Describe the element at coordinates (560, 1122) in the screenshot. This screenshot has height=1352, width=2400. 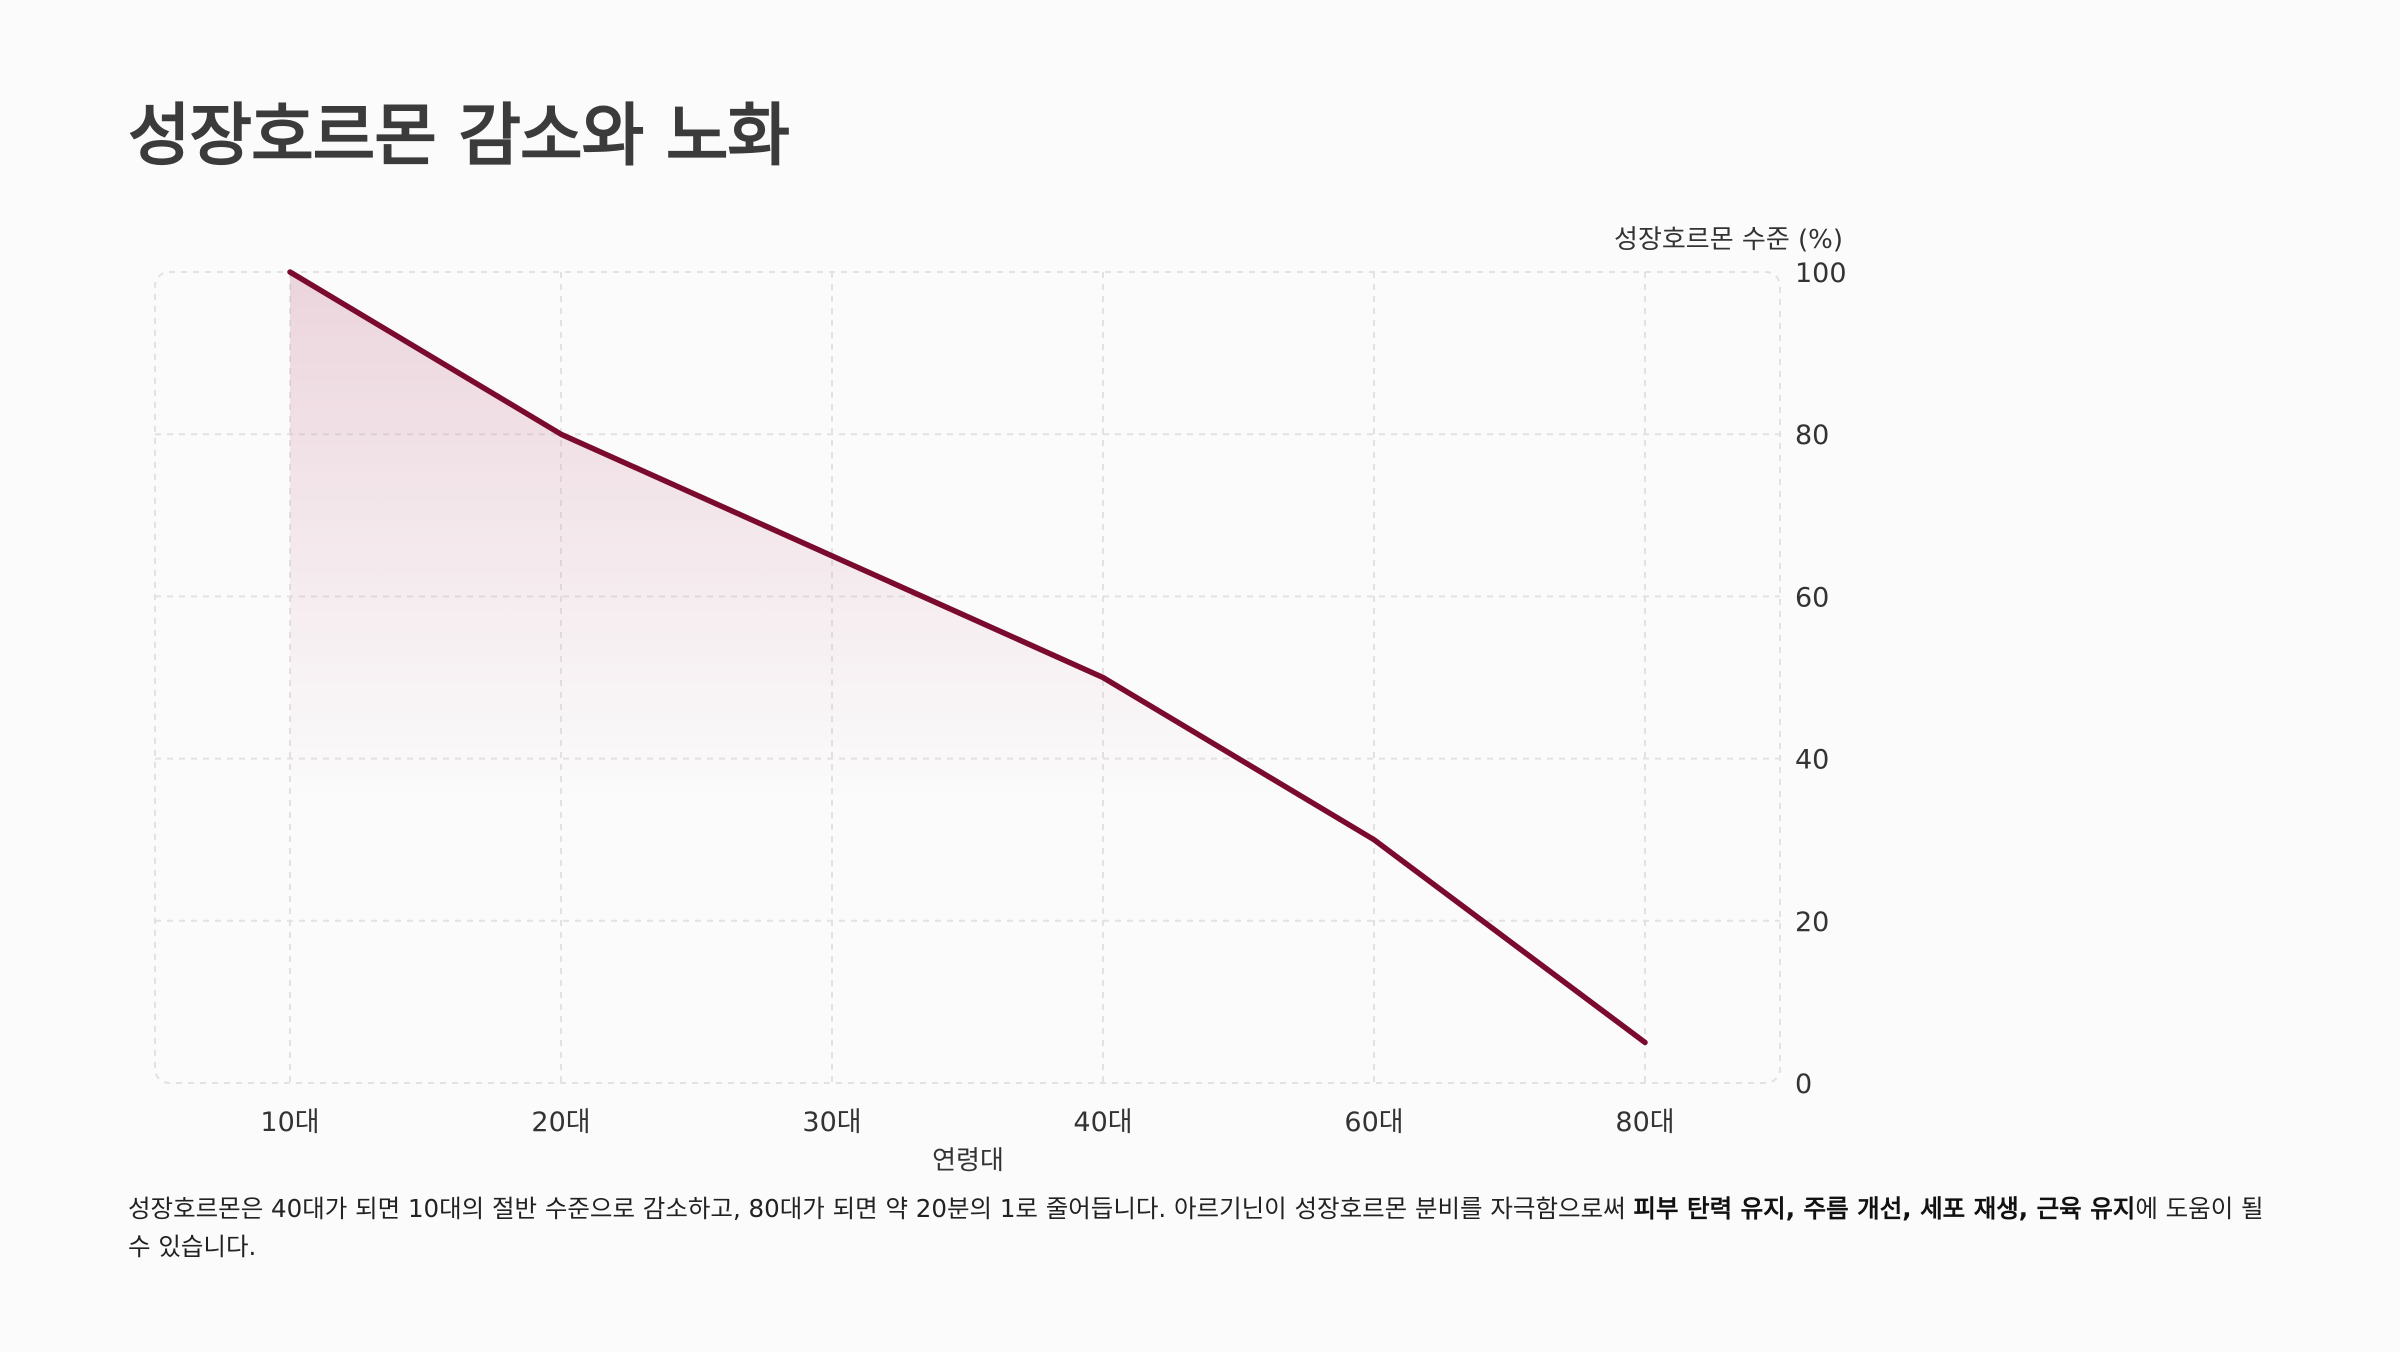
I see `x-tick-label: 20대` at that location.